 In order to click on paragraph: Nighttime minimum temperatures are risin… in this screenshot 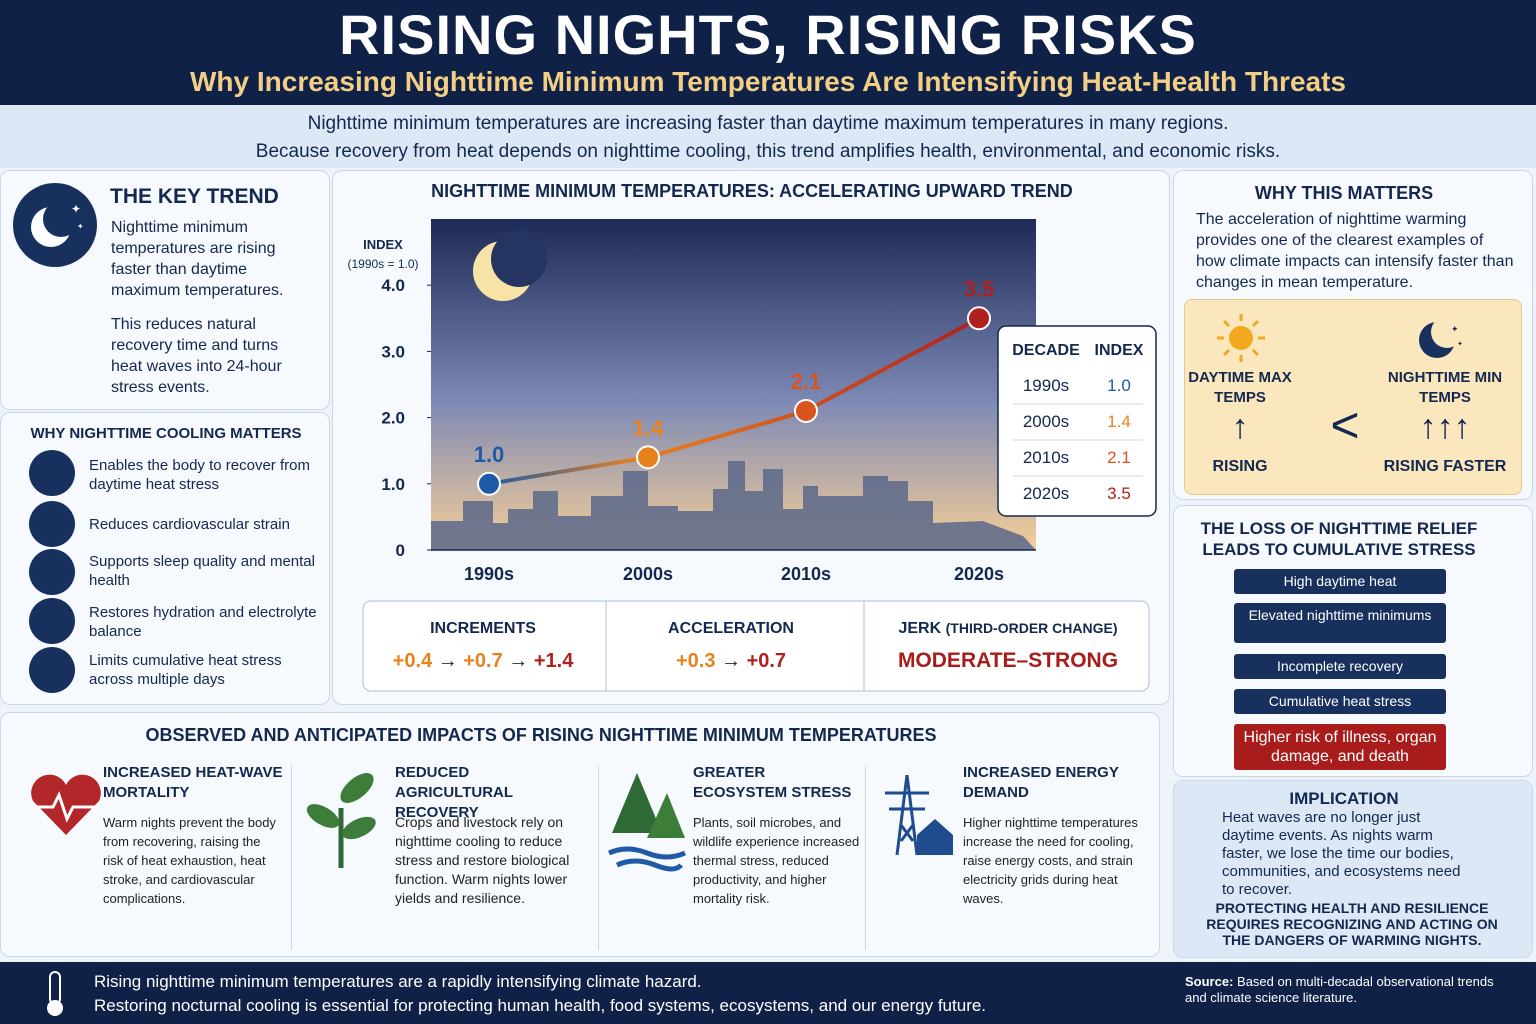, I will do `click(197, 259)`.